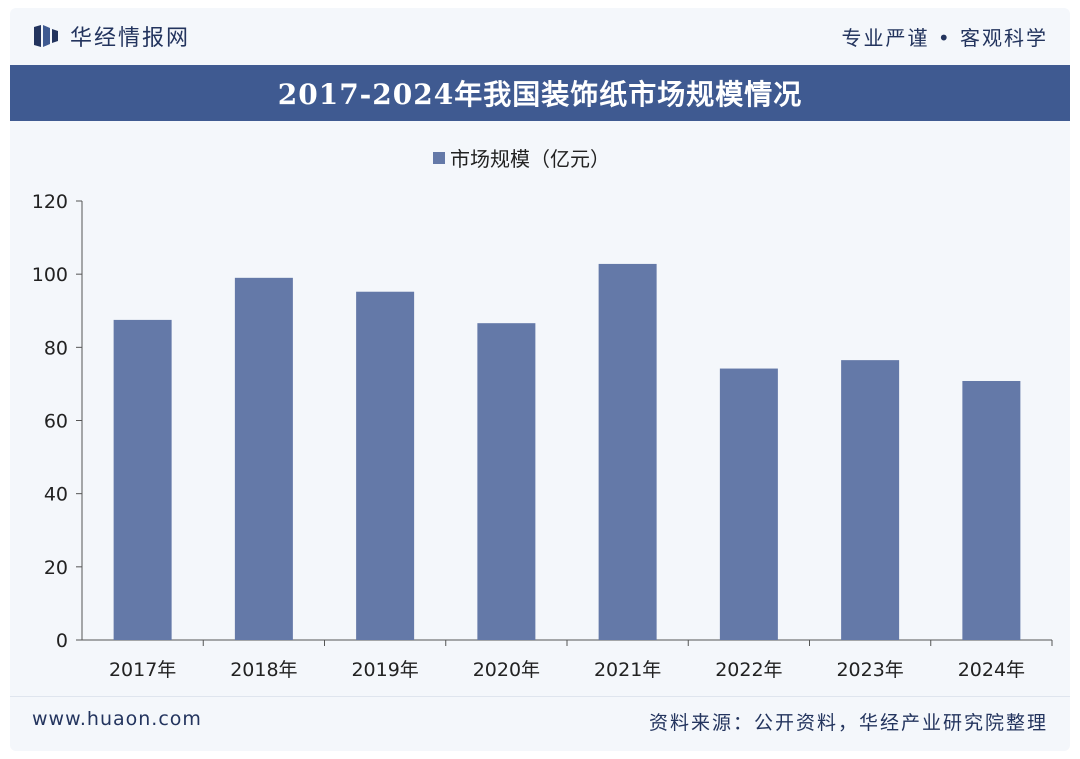 The height and width of the screenshot is (759, 1080). I want to click on x-tick-label: 2018年, so click(263, 670).